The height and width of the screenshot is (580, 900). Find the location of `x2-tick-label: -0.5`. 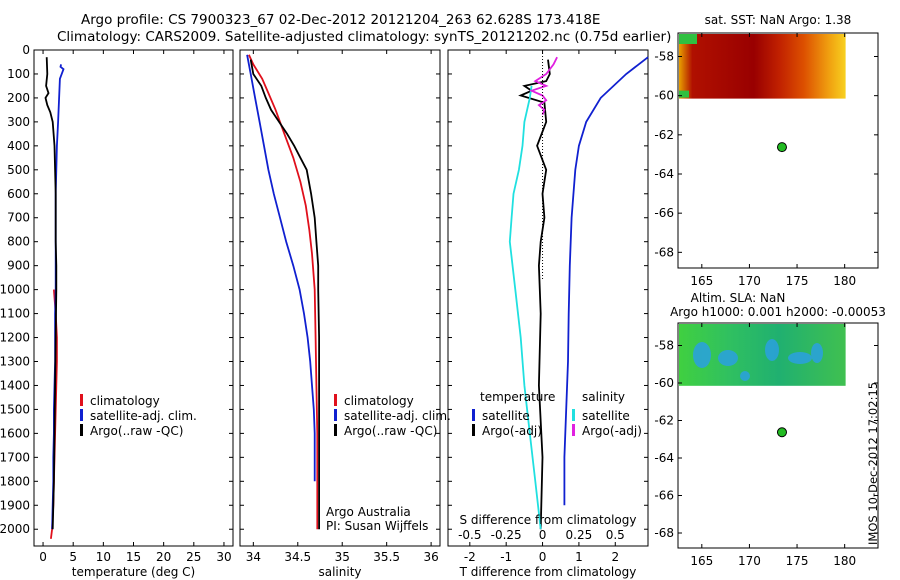

x2-tick-label: -0.5 is located at coordinates (469, 535).